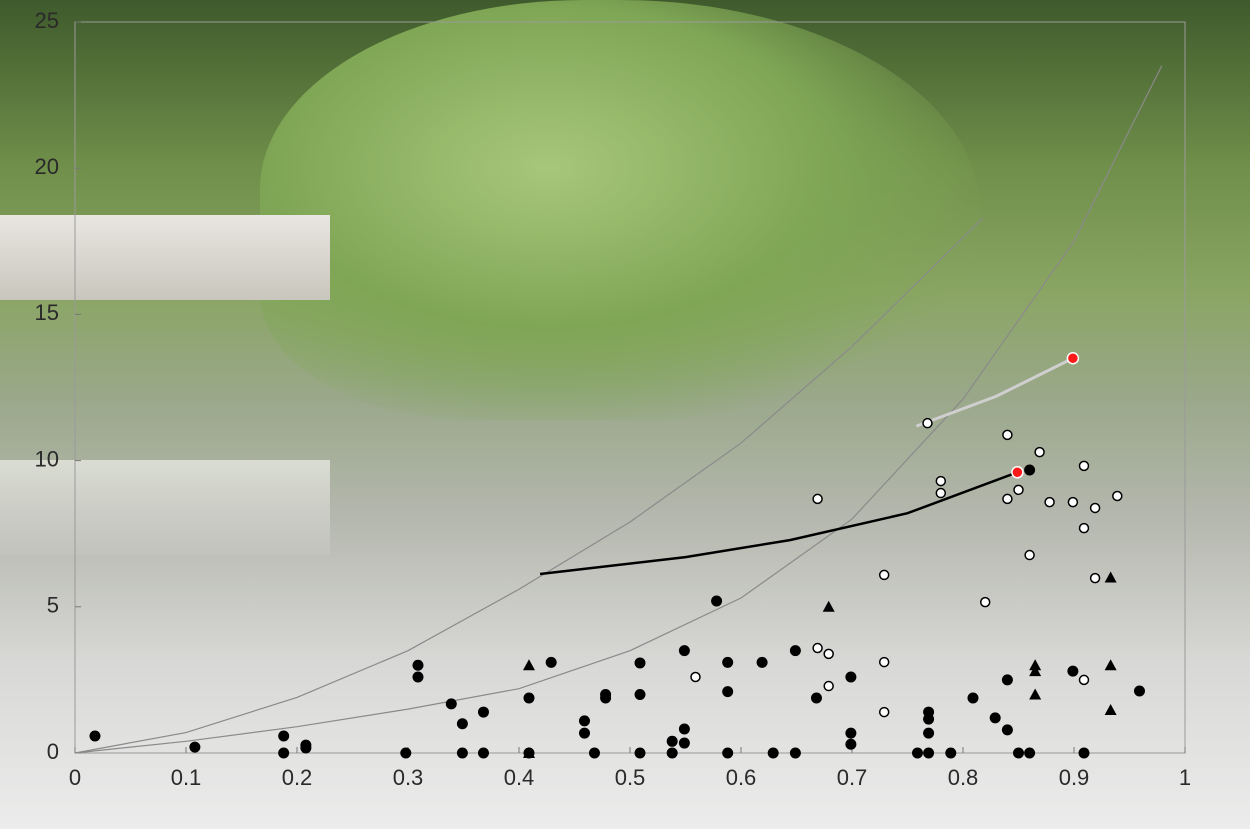  What do you see at coordinates (47, 166) in the screenshot?
I see `y-tick-label: 20` at bounding box center [47, 166].